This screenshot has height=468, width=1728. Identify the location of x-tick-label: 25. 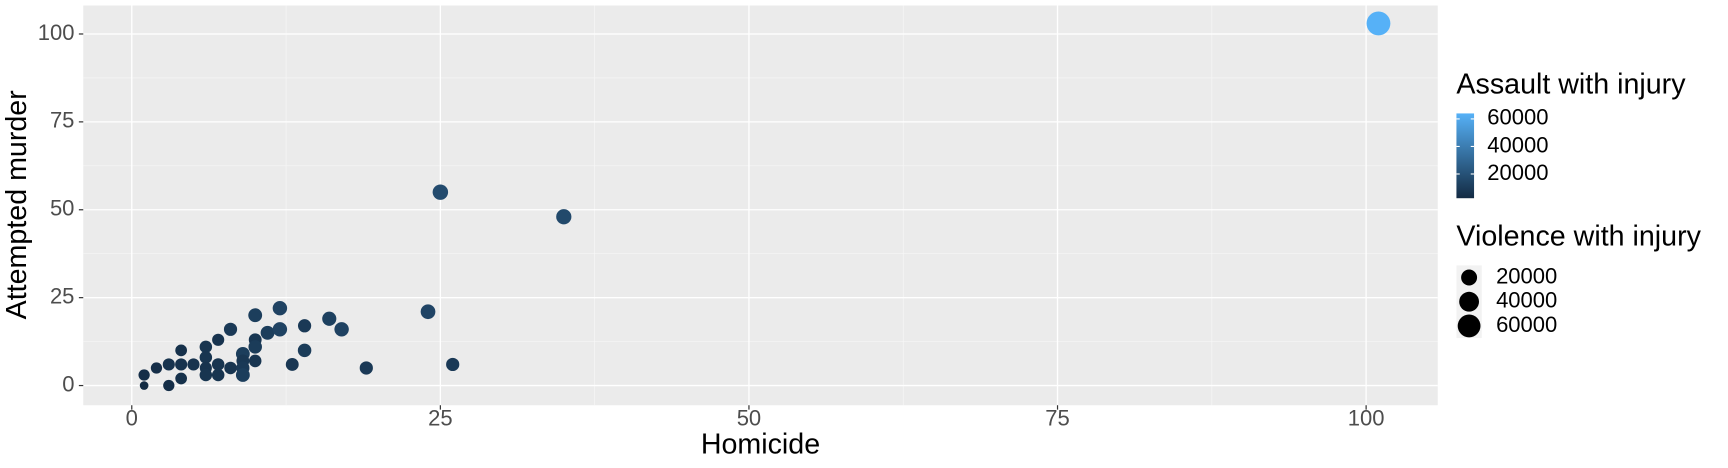
(440, 417).